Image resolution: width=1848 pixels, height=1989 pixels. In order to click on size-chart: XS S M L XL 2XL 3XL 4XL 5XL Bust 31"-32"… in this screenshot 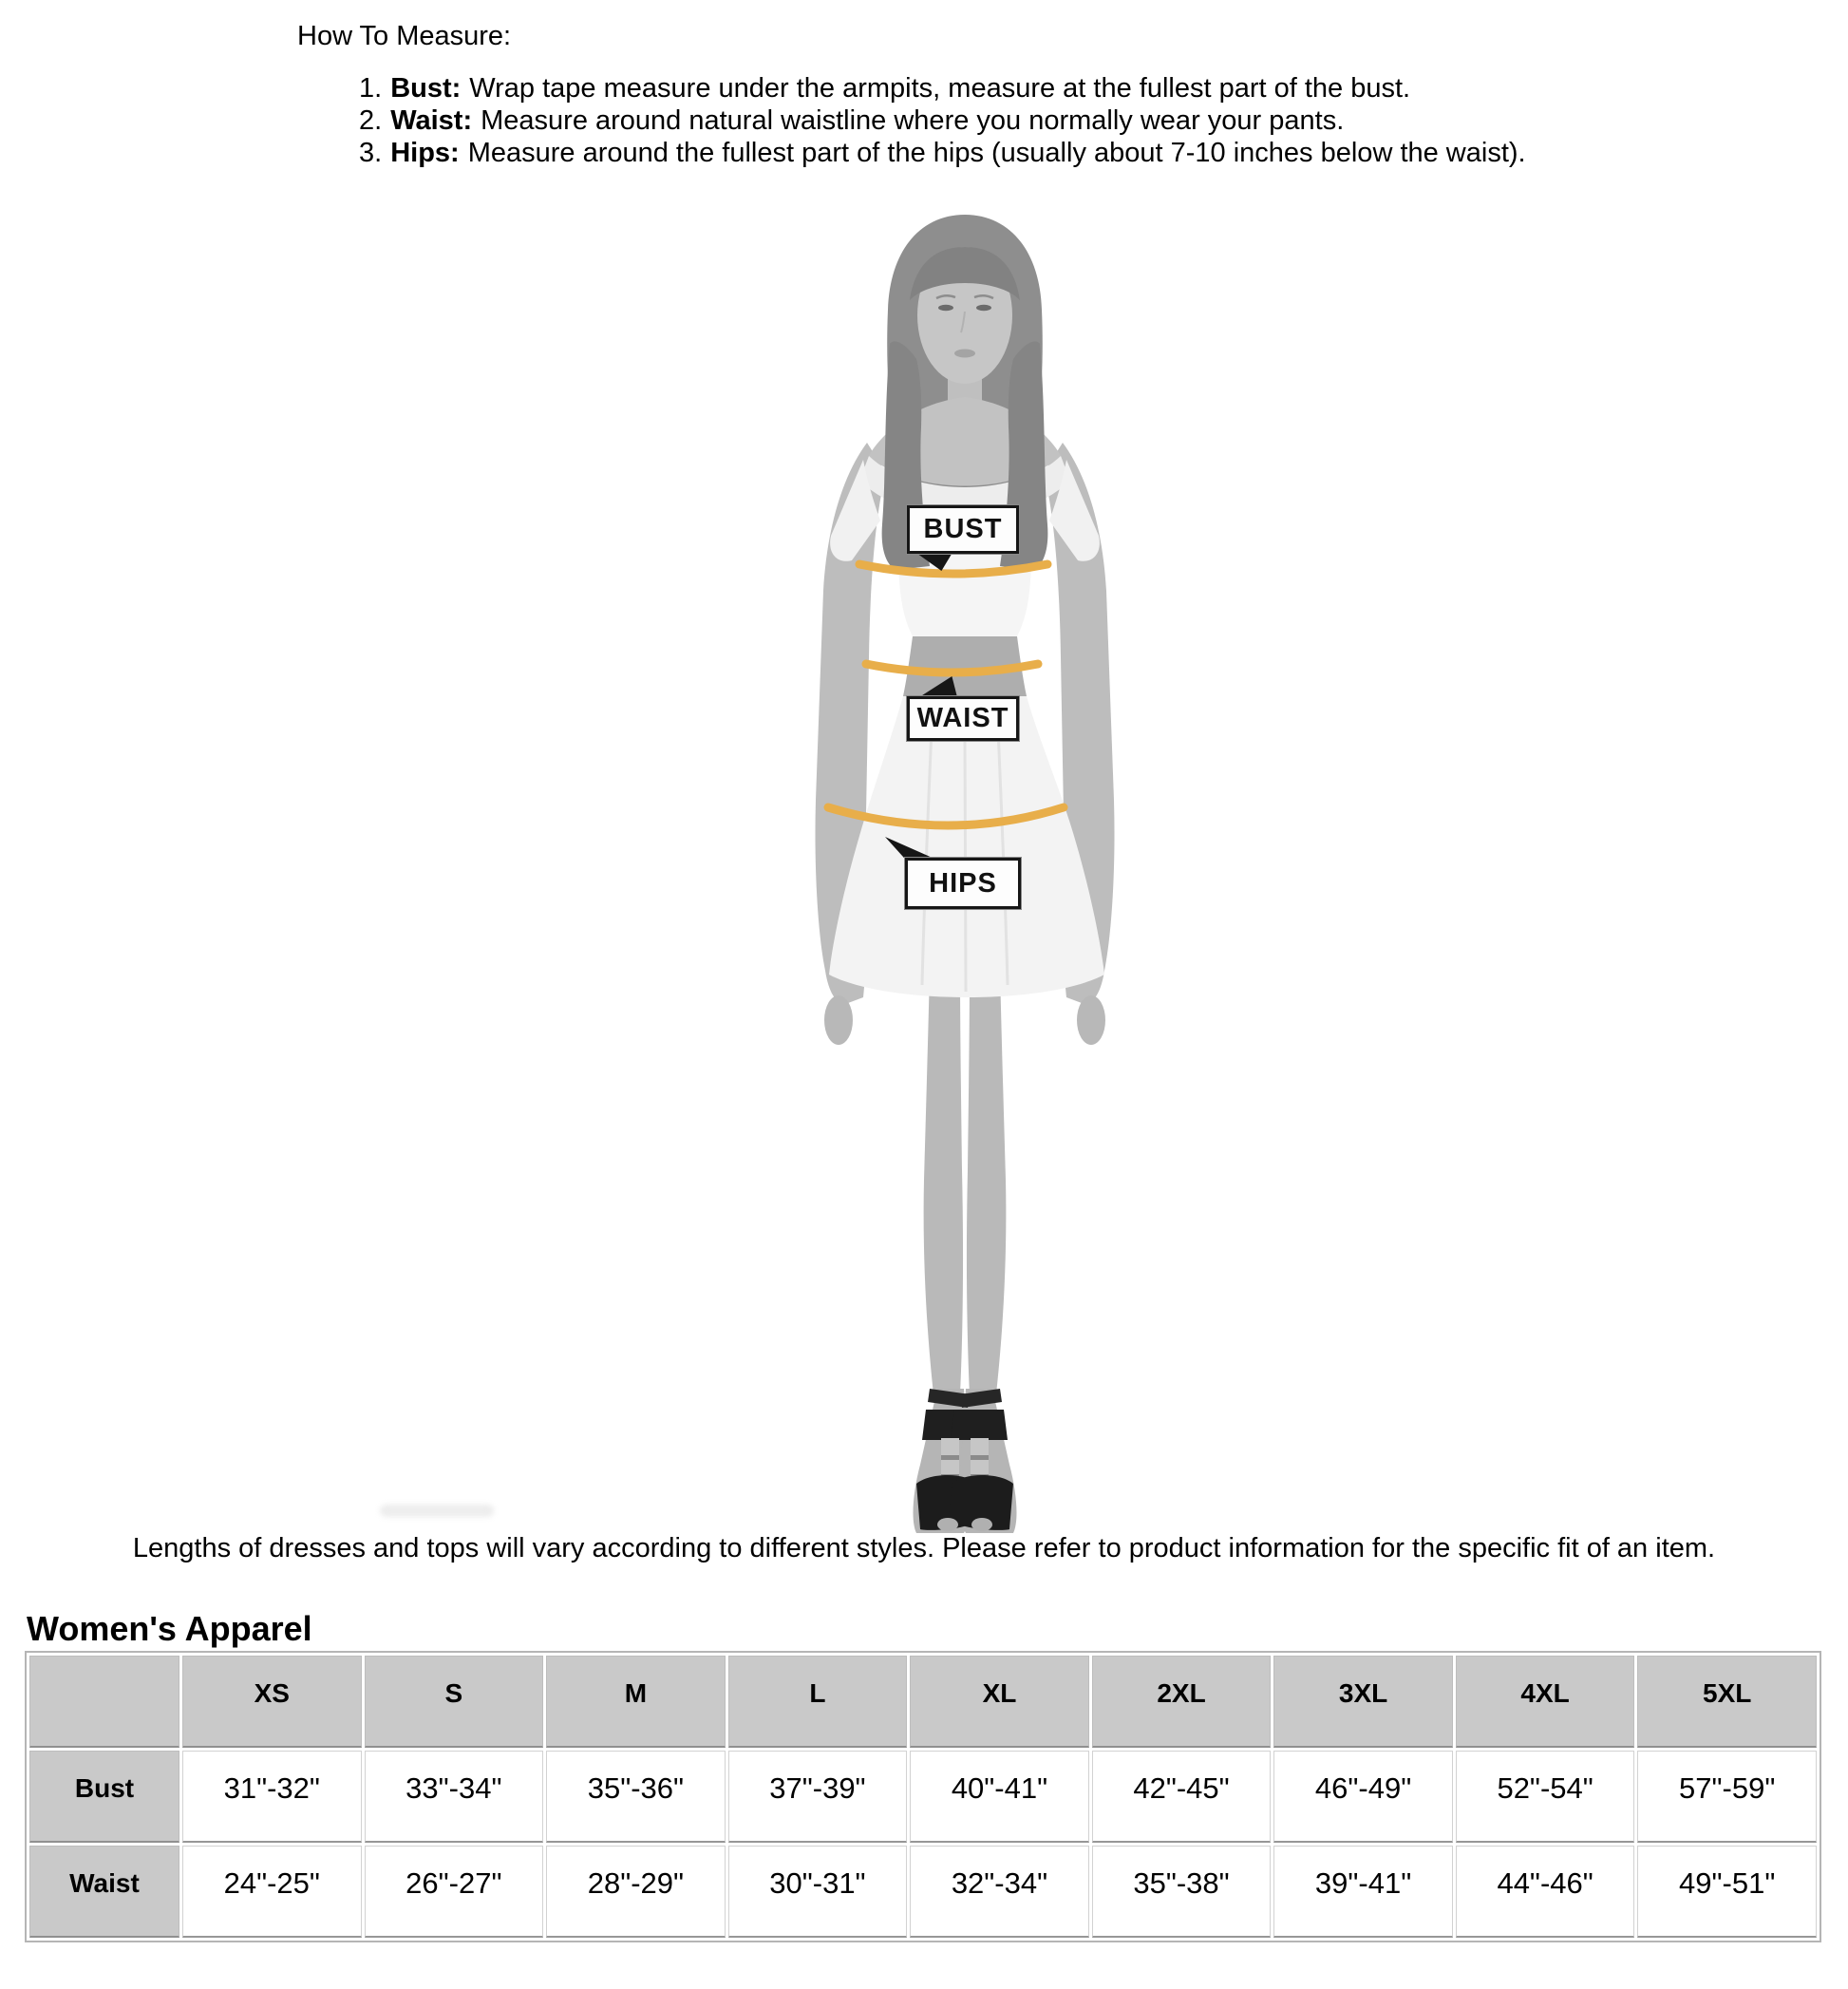, I will do `click(923, 1796)`.